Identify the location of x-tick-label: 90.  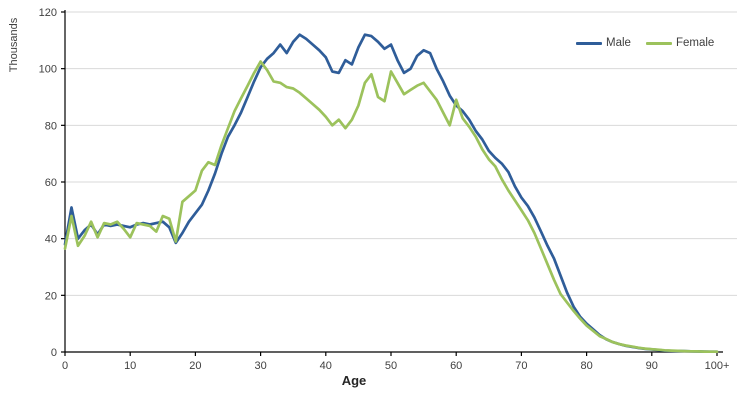
(652, 366).